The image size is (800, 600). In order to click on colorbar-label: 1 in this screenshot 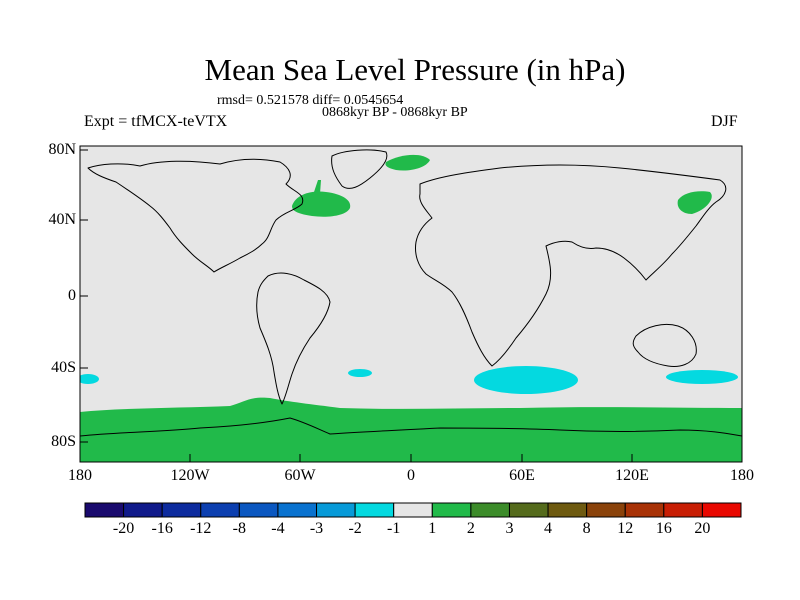, I will do `click(432, 528)`.